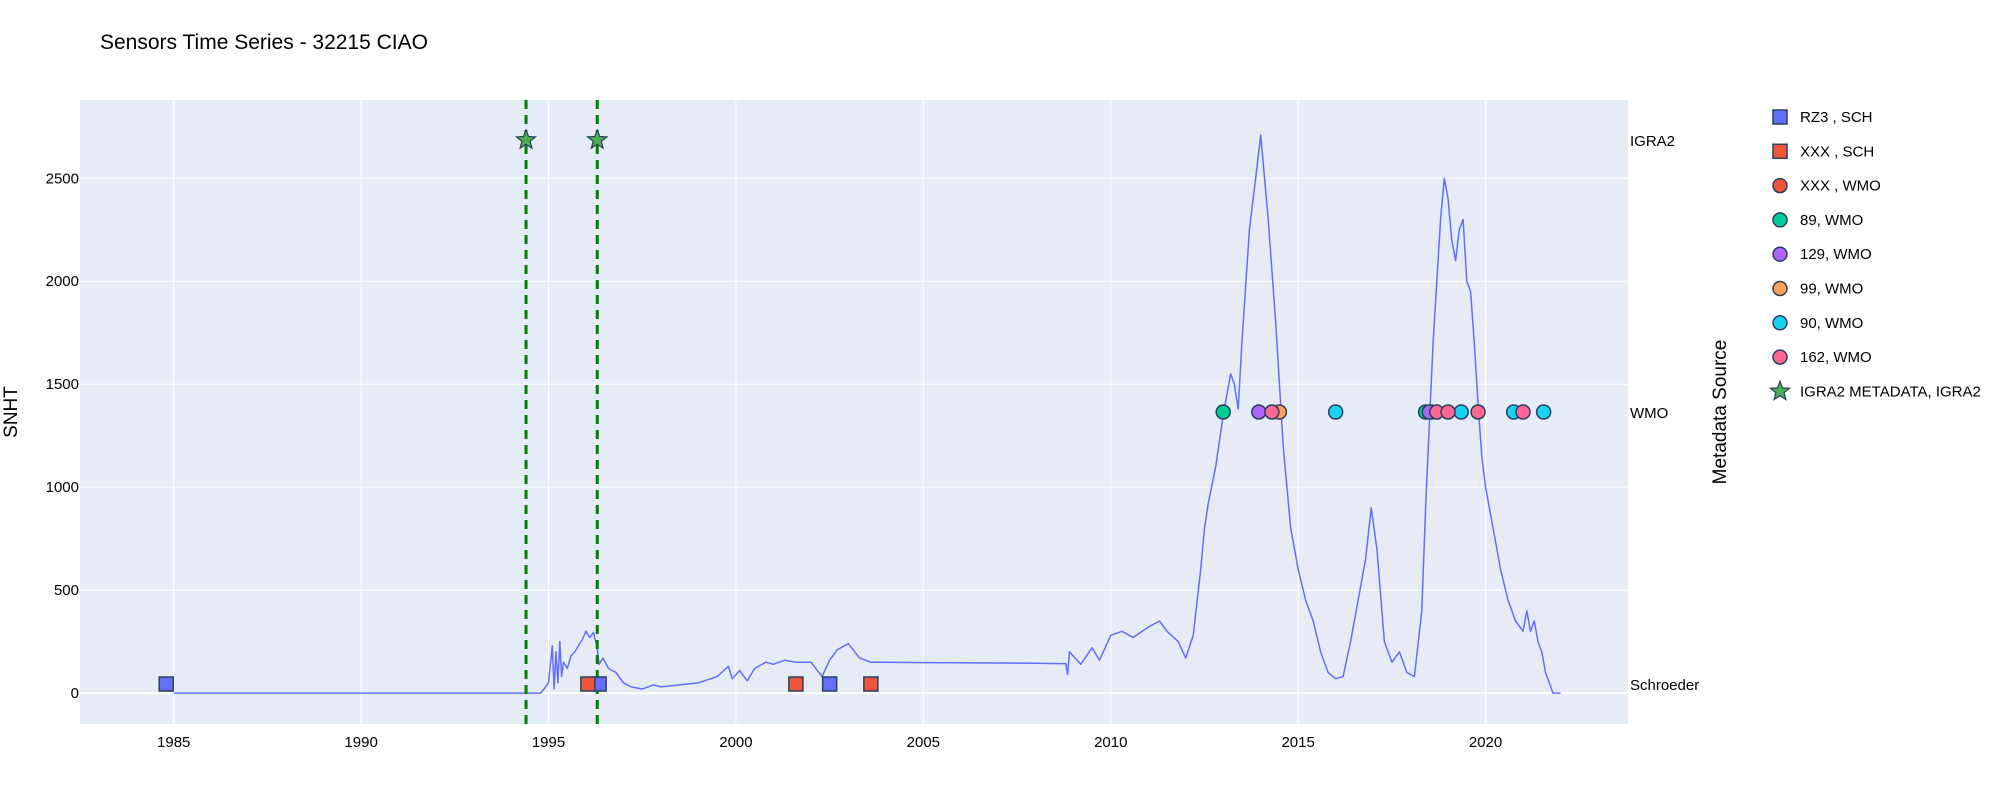 This screenshot has width=2000, height=805. What do you see at coordinates (548, 742) in the screenshot?
I see `x-tick-label: 1995` at bounding box center [548, 742].